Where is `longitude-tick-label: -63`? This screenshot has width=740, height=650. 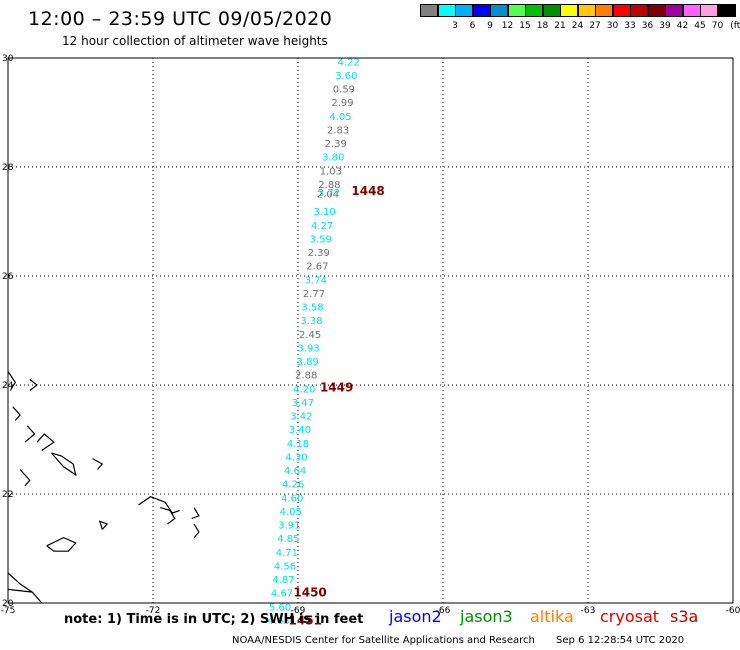 longitude-tick-label: -63 is located at coordinates (588, 611).